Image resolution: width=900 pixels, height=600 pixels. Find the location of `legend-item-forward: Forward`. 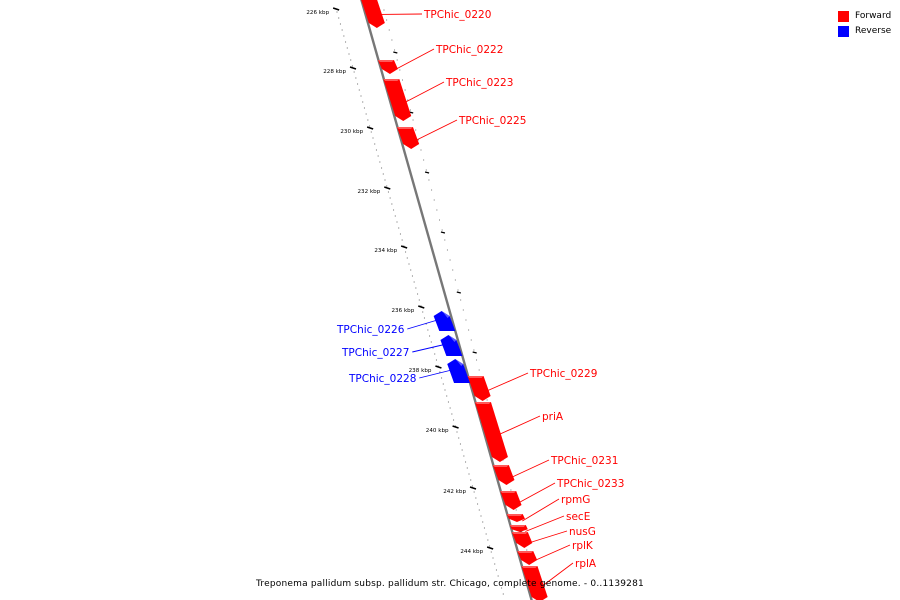

legend-item-forward: Forward is located at coordinates (864, 16).